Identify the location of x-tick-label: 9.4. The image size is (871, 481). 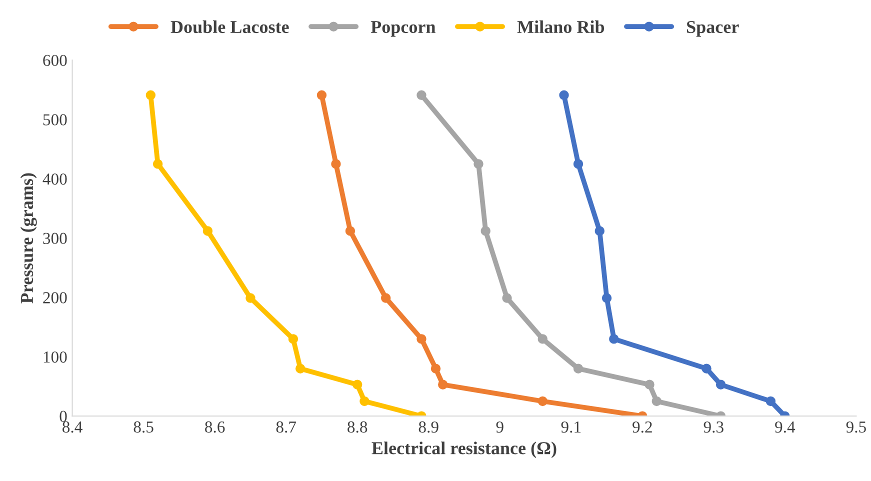
(785, 427).